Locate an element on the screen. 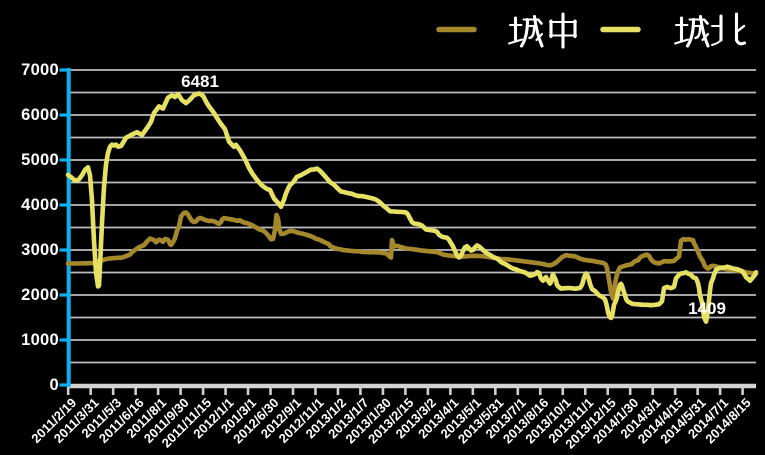 Image resolution: width=765 pixels, height=455 pixels. svg-text: 1000 is located at coordinates (40, 340).